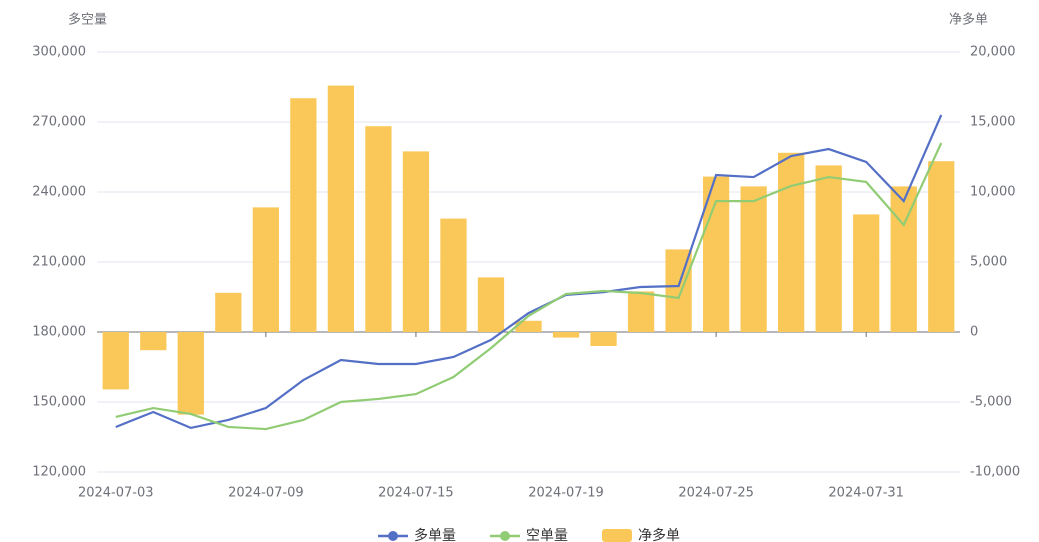 This screenshot has width=1039, height=542. Describe the element at coordinates (988, 262) in the screenshot. I see `y2-tick-label: 5,000` at that location.